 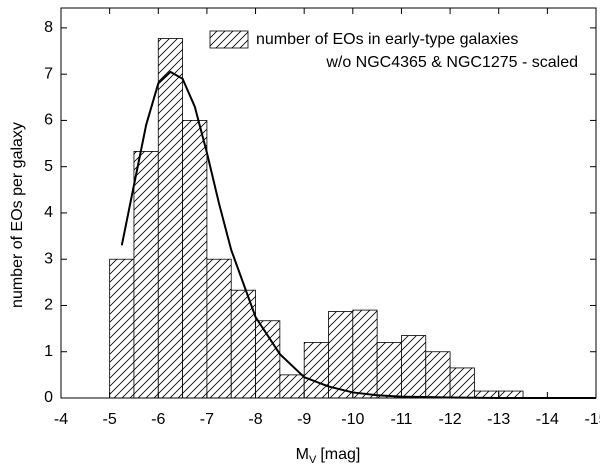 I want to click on x-tick-label: -14, so click(x=547, y=419).